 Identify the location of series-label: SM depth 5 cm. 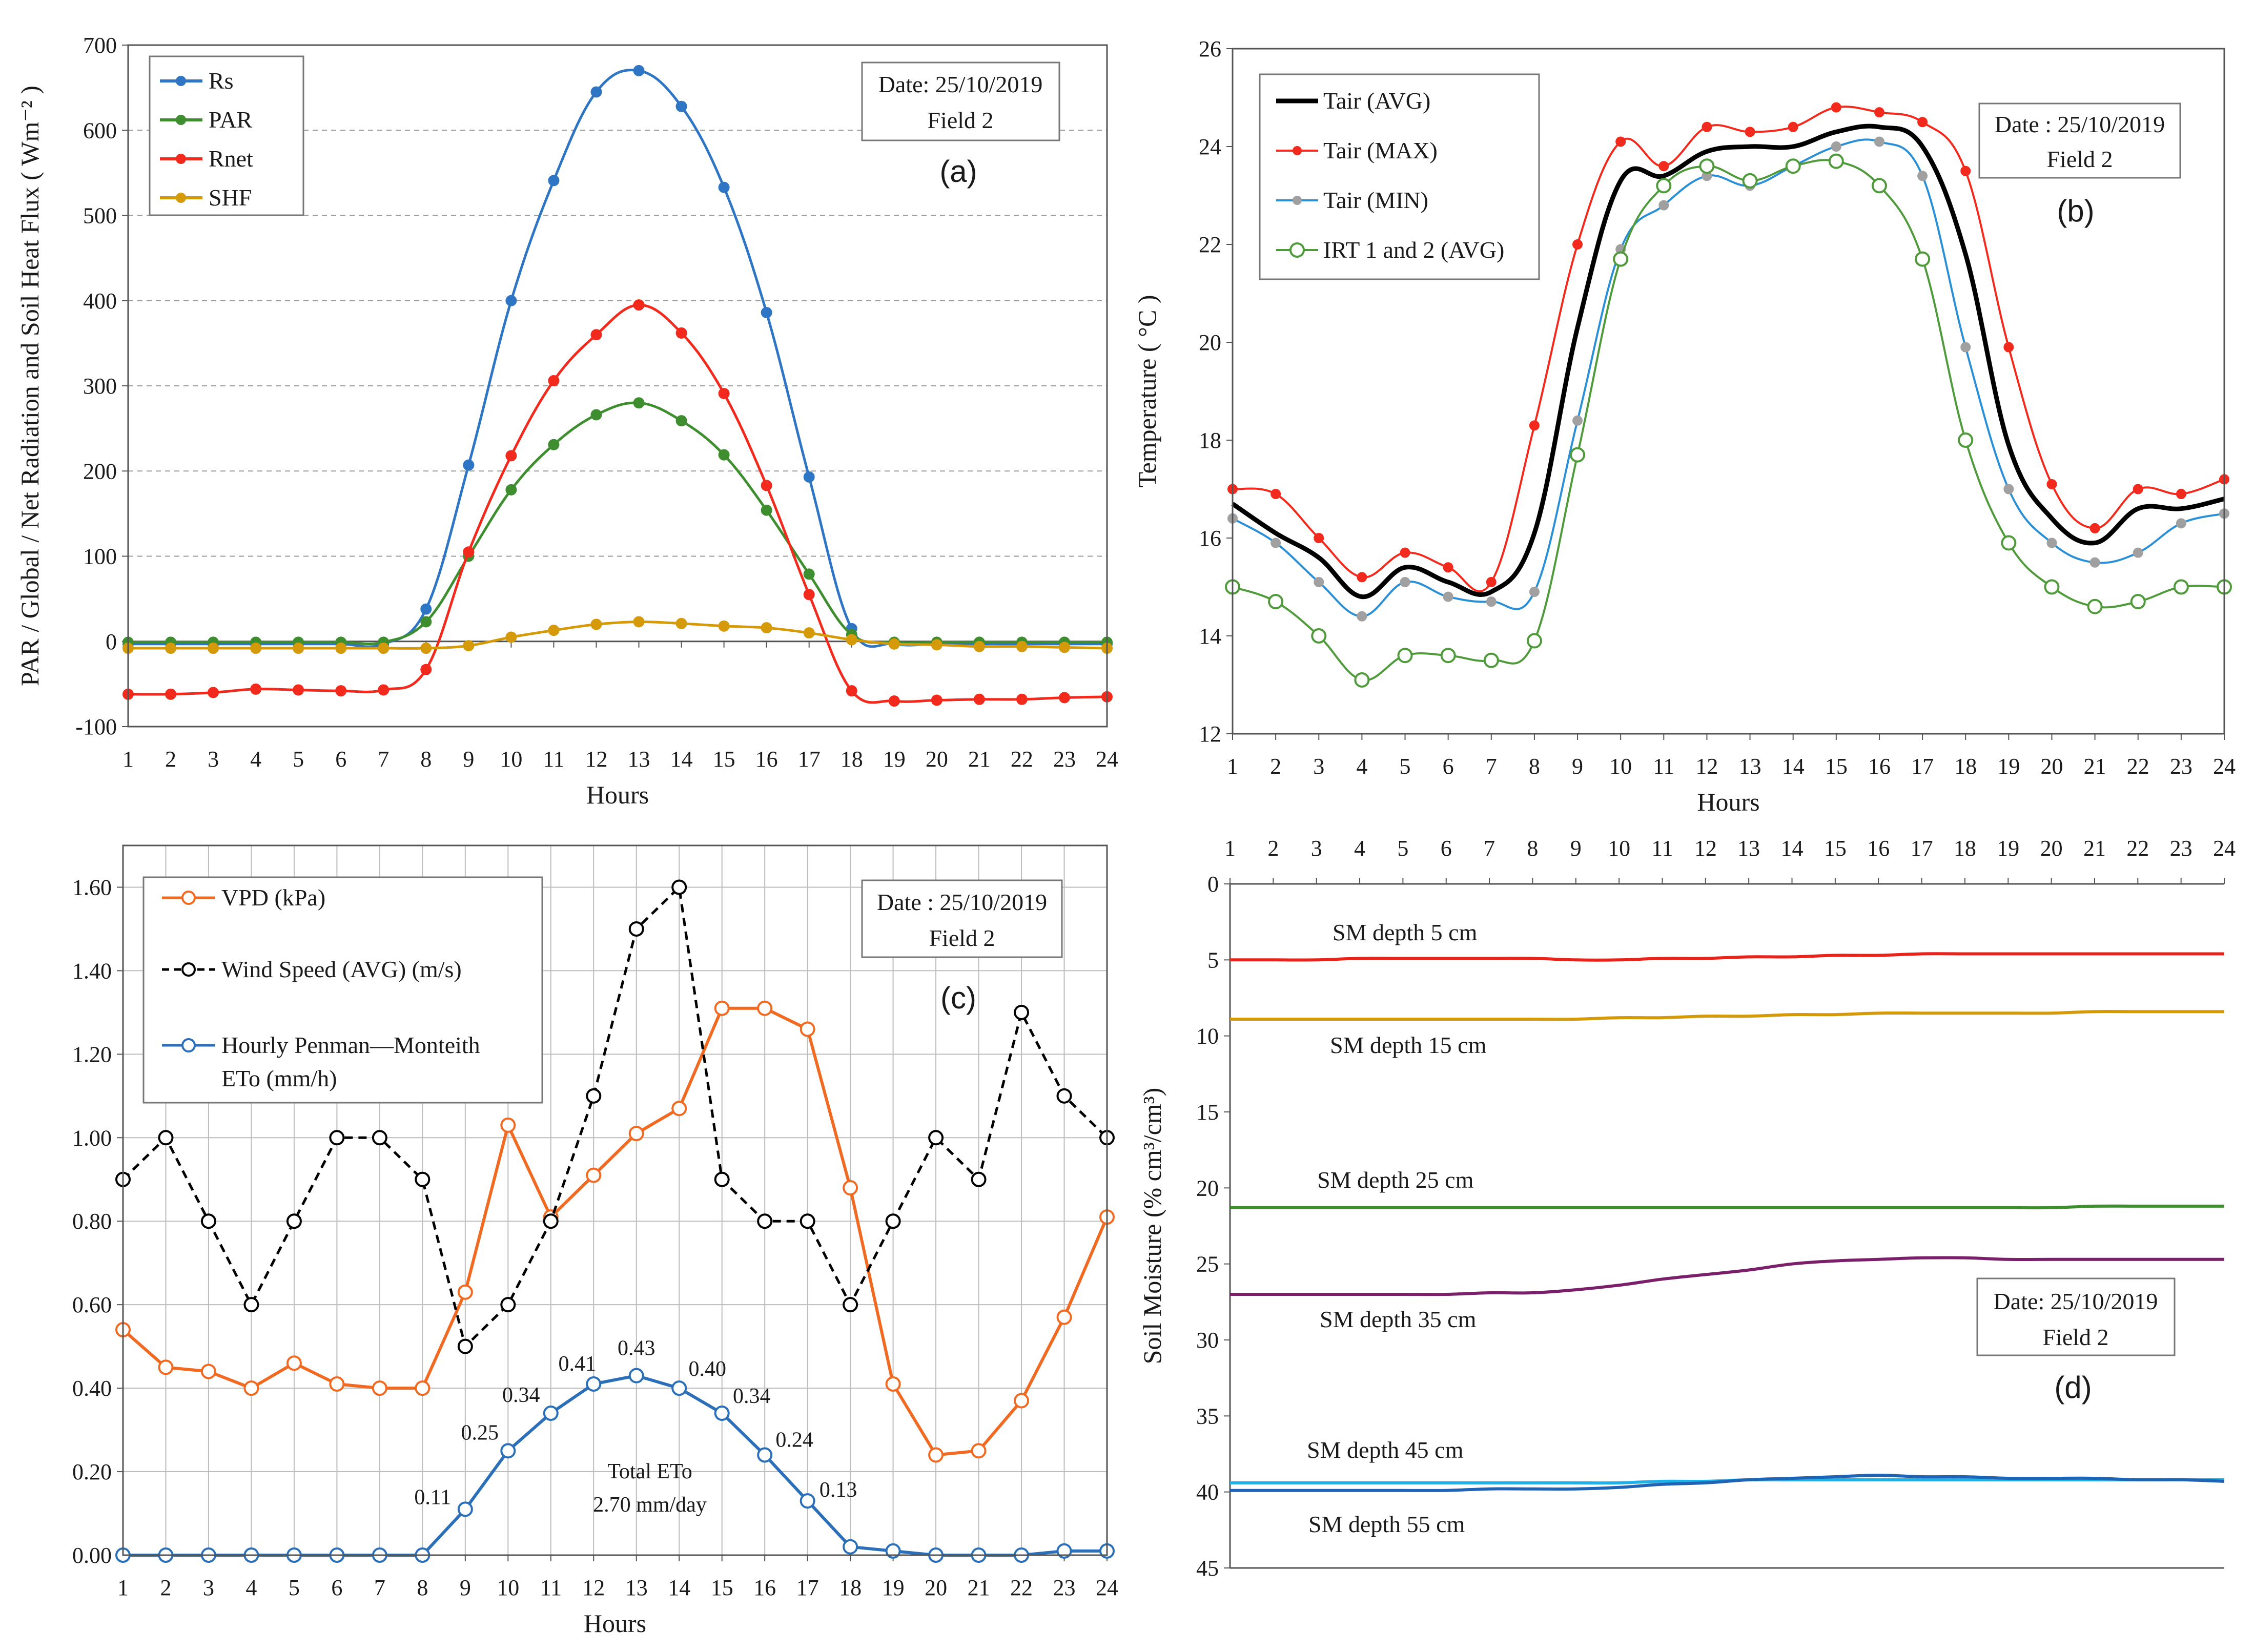
(1406, 932).